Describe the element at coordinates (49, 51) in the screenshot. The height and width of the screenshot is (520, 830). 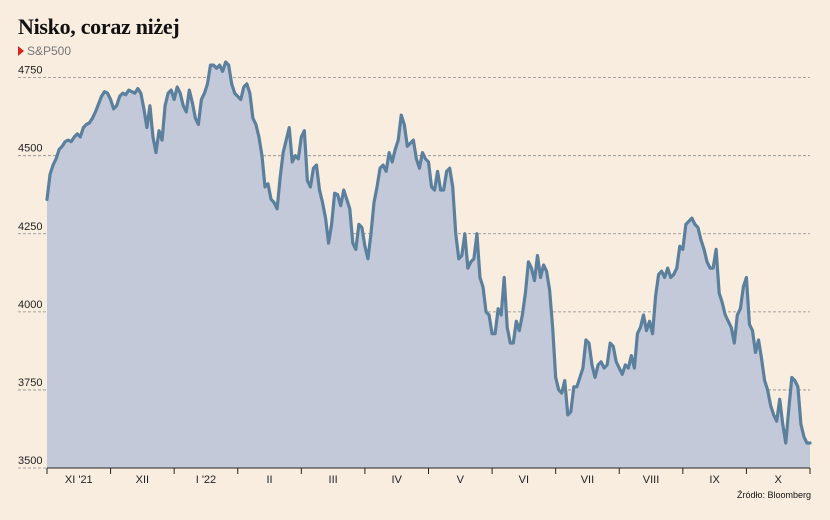
I see `subtitle-label: S&P500` at that location.